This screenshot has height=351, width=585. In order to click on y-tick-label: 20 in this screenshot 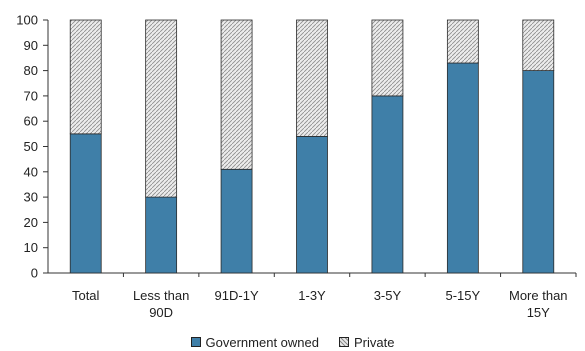, I will do `click(31, 222)`.